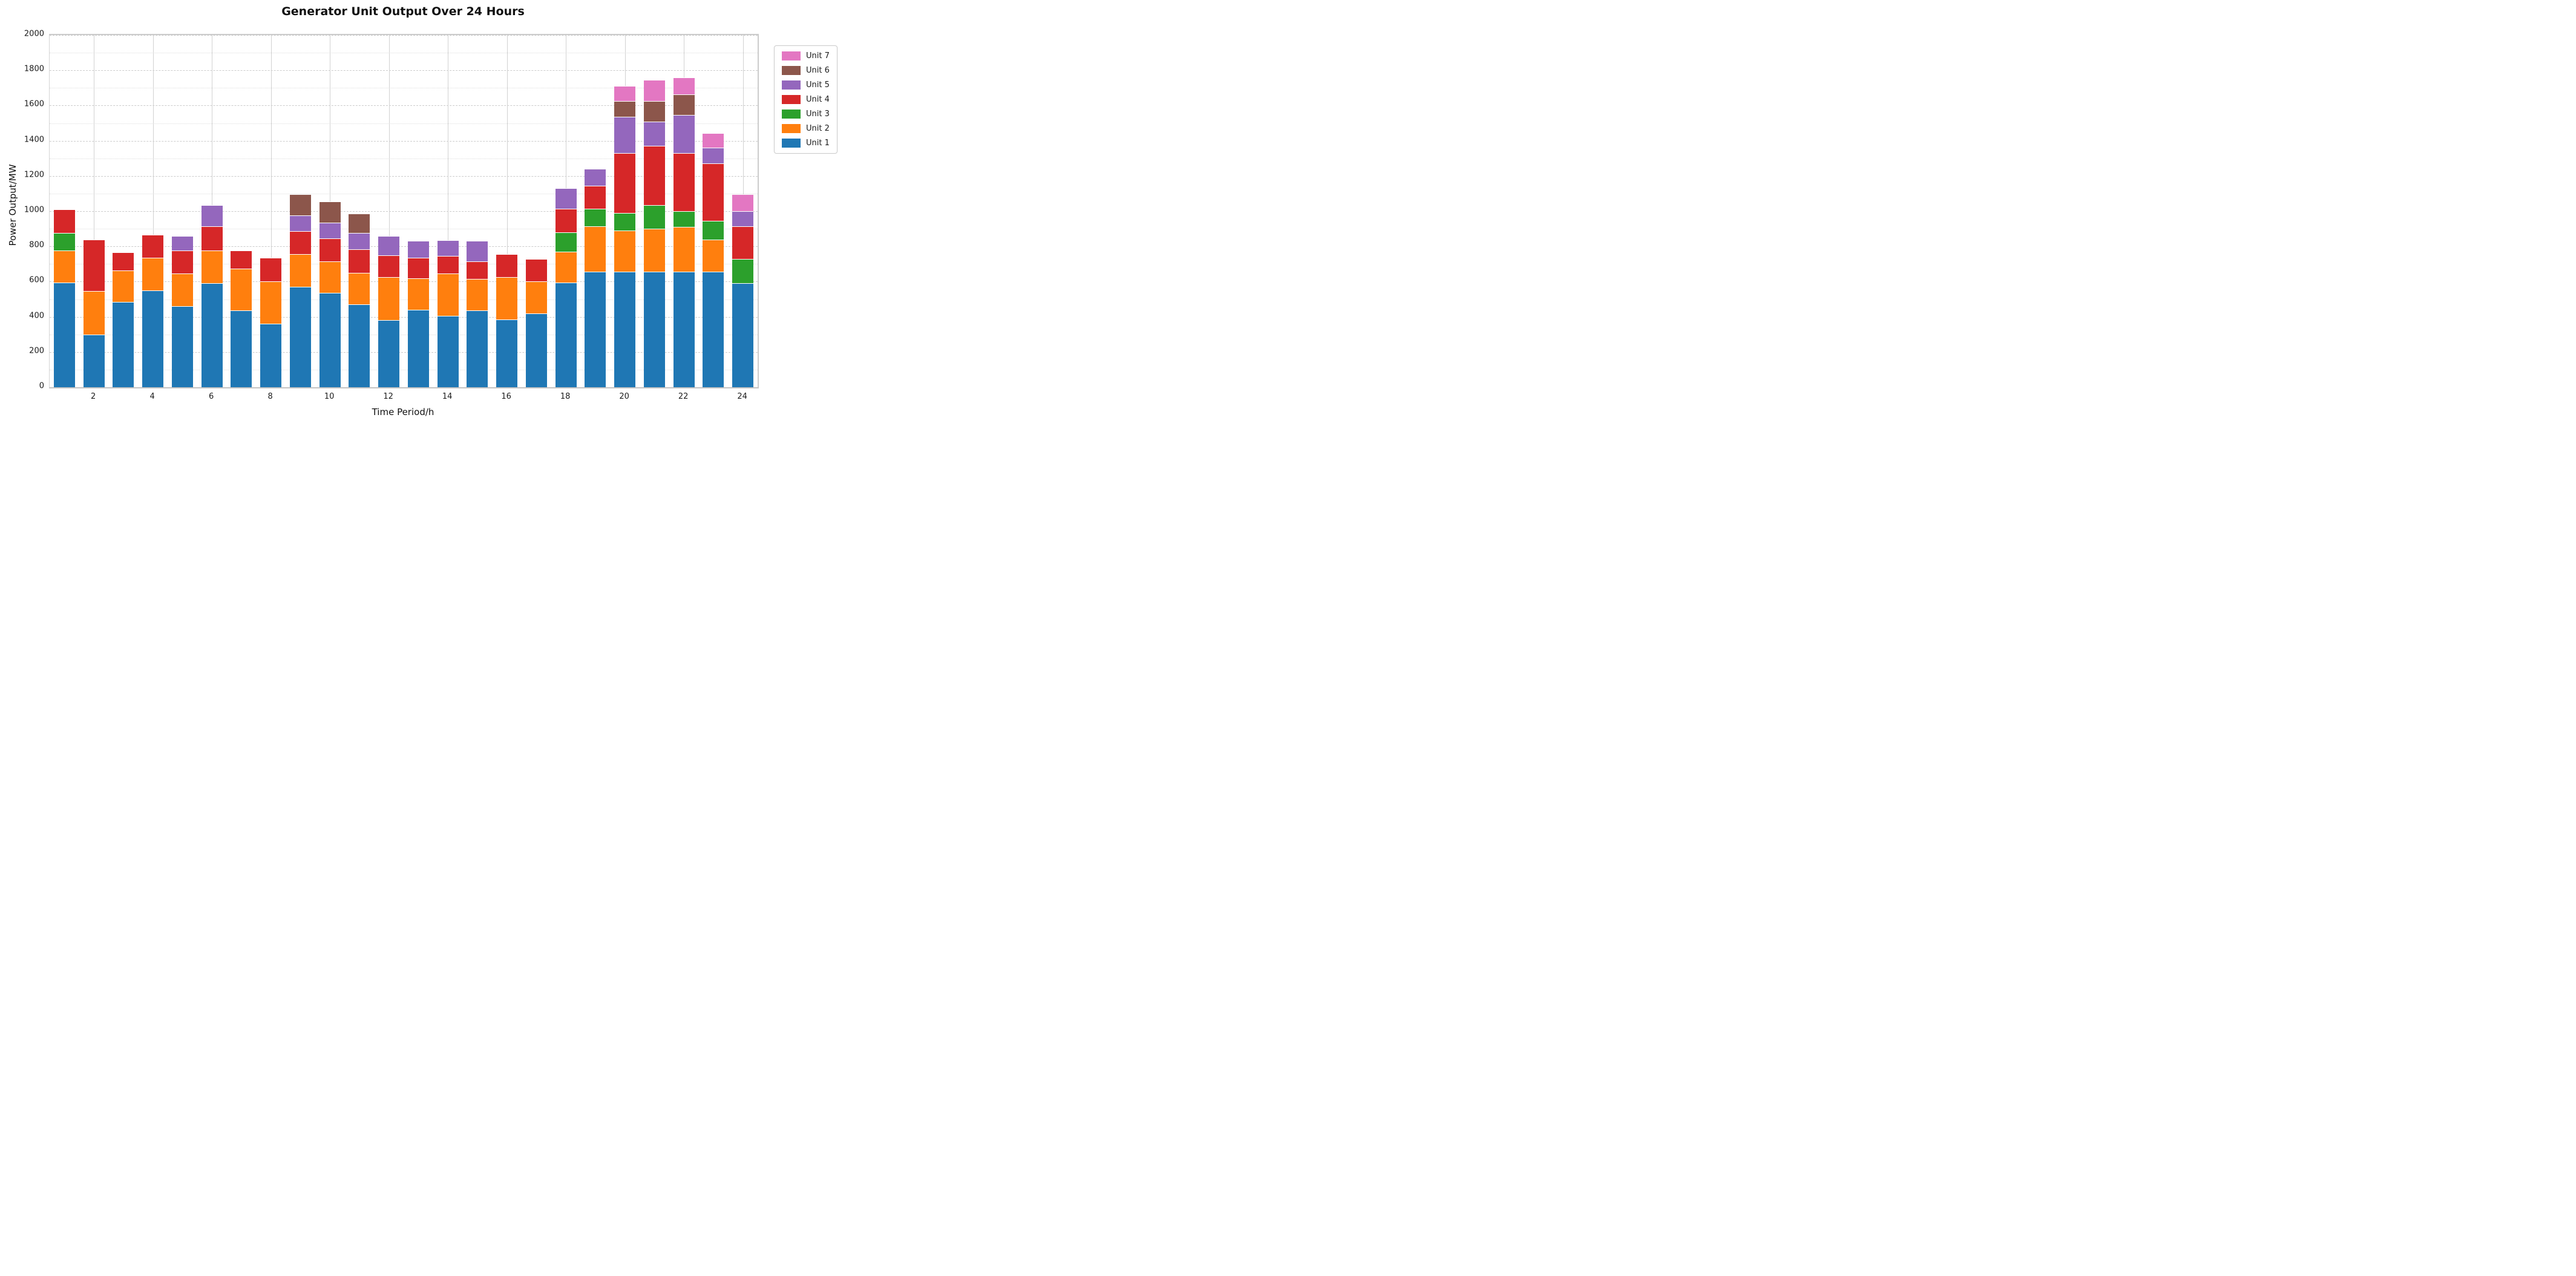 The image size is (2576, 1276). I want to click on legend-item-unit-3: Unit 3, so click(806, 114).